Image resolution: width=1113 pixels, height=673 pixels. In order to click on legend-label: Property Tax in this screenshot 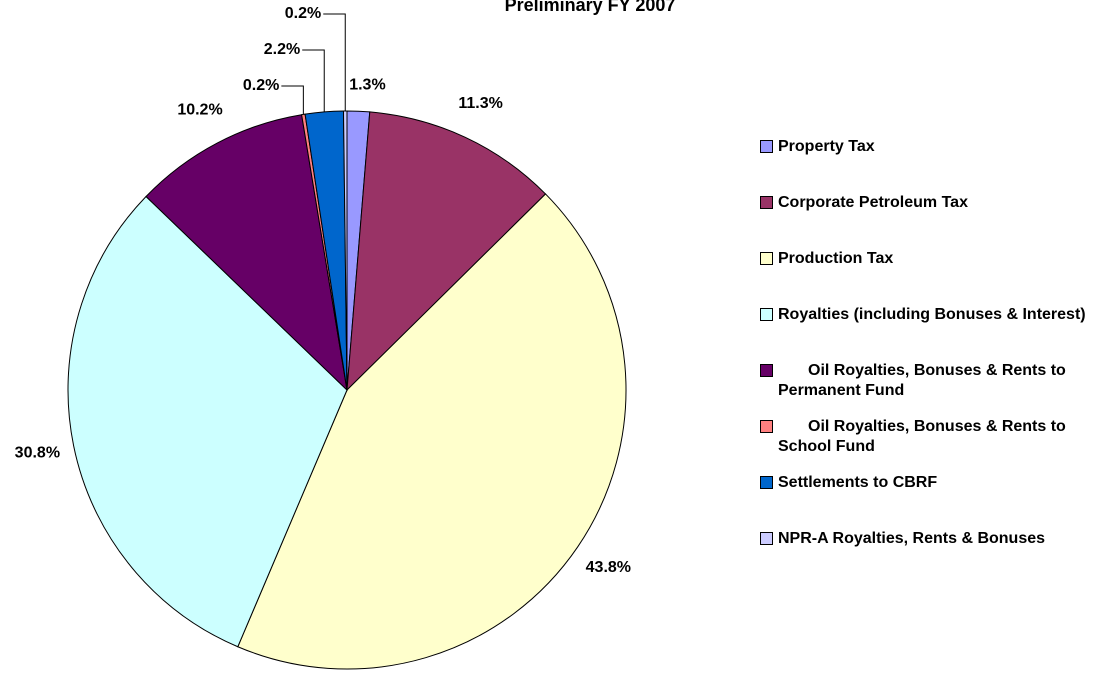, I will do `click(826, 146)`.